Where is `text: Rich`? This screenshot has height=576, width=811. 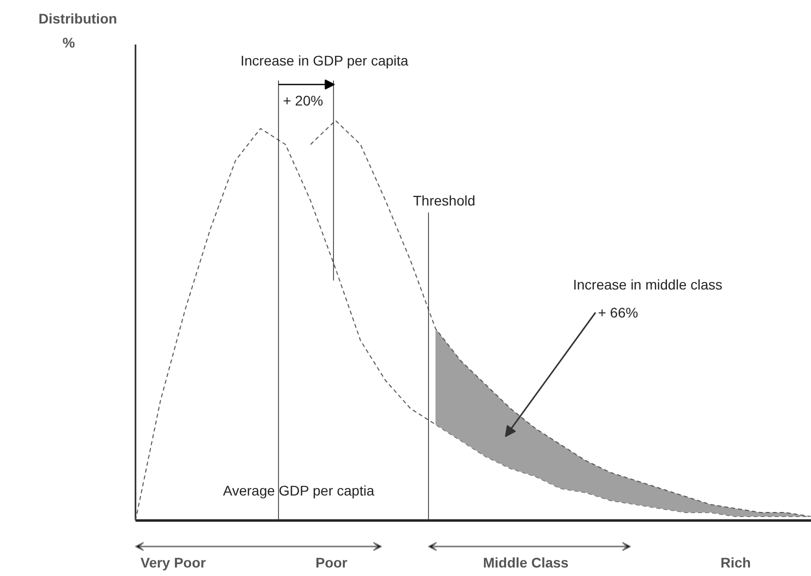 text: Rich is located at coordinates (735, 562).